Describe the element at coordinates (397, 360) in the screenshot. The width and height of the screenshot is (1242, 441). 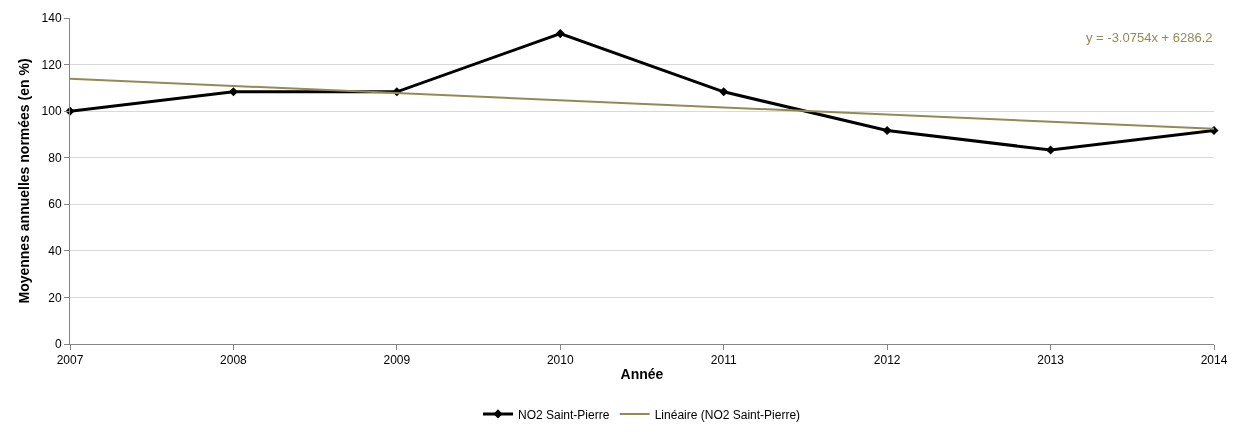
I see `x-tick-label: 2009` at that location.